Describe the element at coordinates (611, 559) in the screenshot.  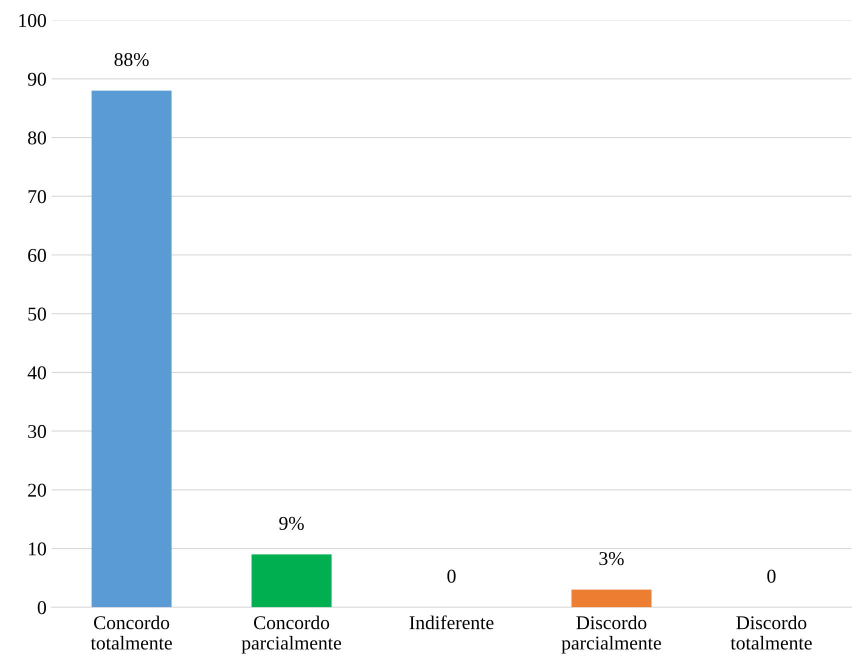
I see `data-label: 3%` at that location.